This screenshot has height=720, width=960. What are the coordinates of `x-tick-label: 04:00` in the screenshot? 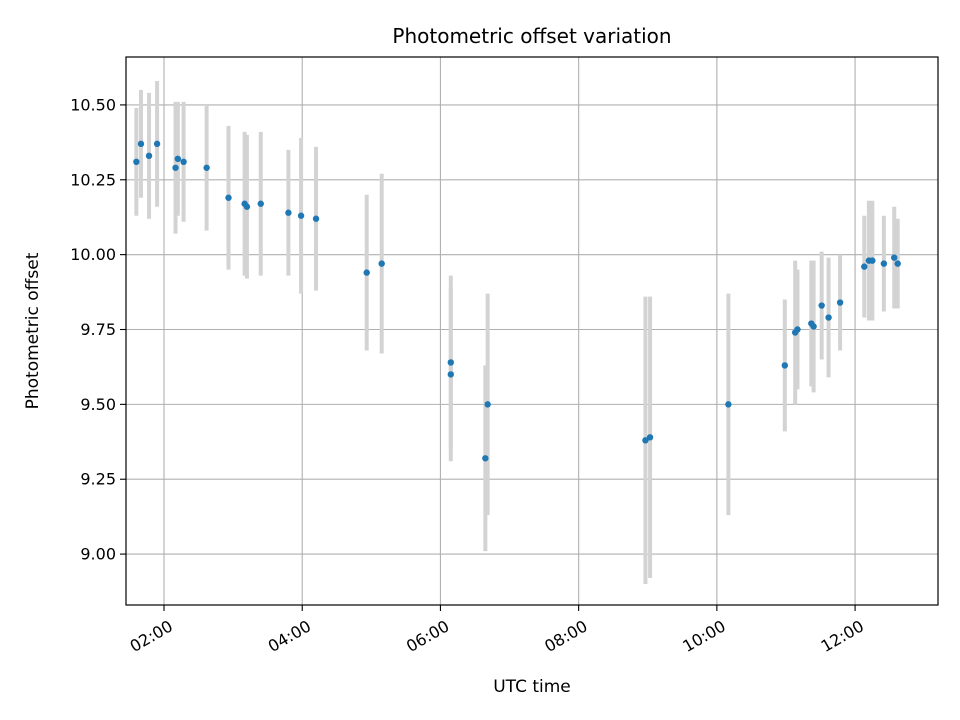 It's located at (289, 636).